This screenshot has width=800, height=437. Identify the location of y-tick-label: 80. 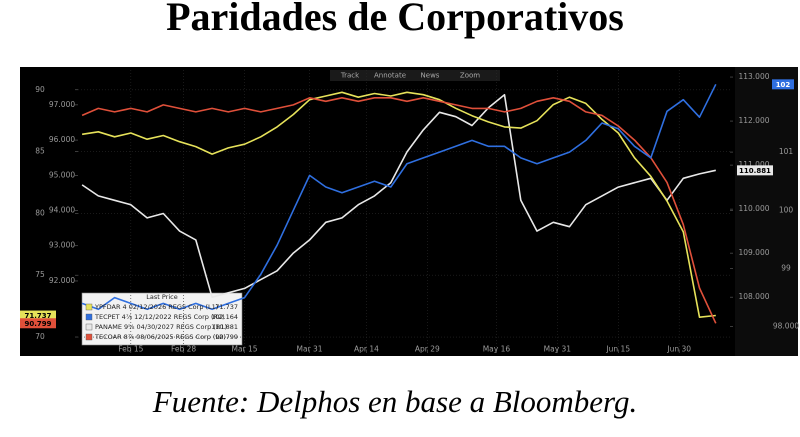
(40, 212).